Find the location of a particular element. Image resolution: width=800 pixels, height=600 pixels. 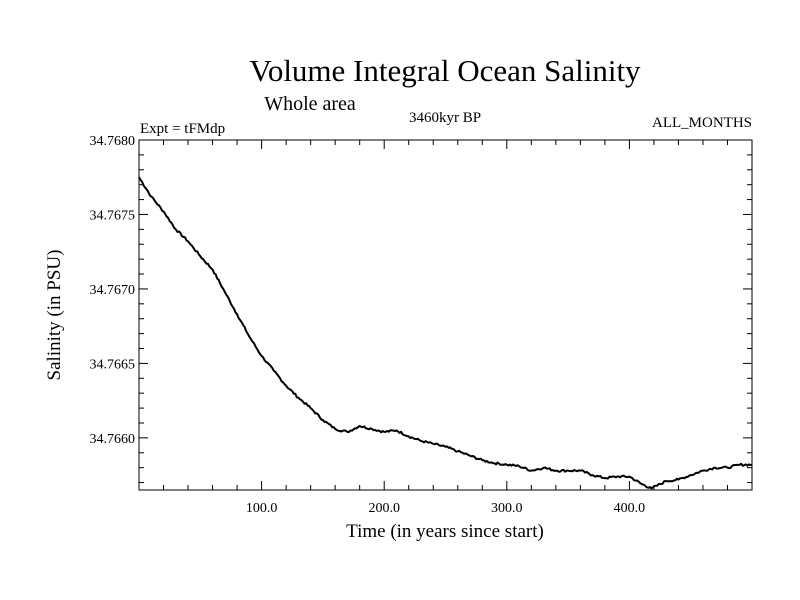

x-tick-label: 400.0 is located at coordinates (630, 508).